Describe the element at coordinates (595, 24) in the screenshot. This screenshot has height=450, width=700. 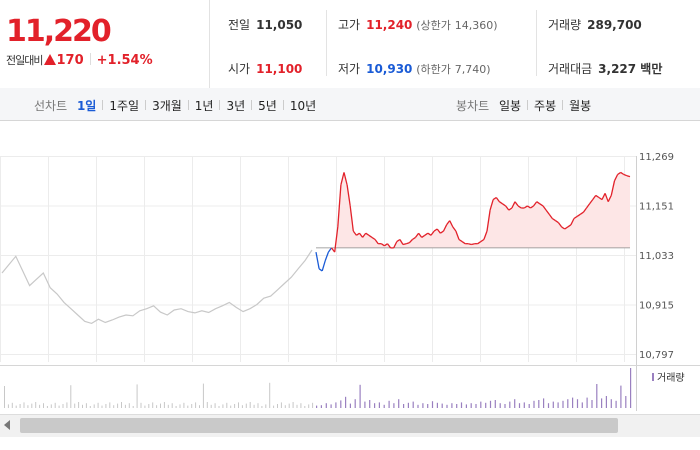
I see `stat-volume: 거래량 289,700` at that location.